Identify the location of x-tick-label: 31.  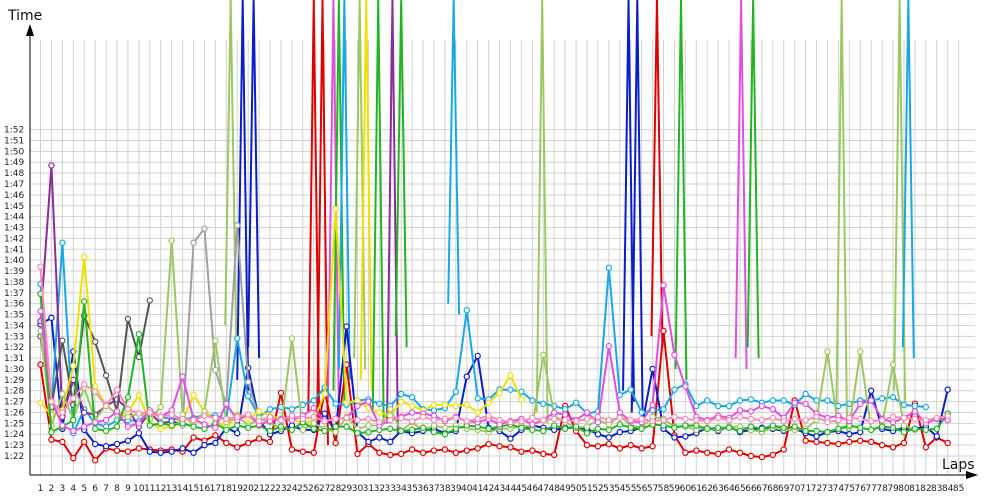
(368, 489).